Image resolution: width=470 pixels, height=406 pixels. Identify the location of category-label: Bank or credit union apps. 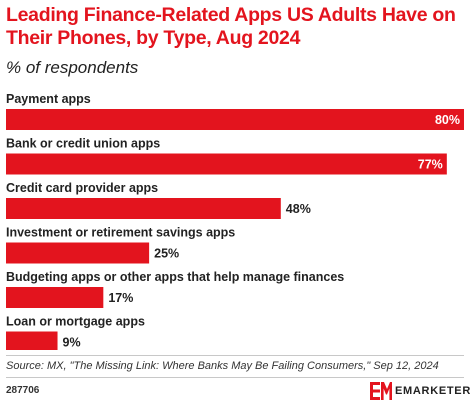
(83, 144).